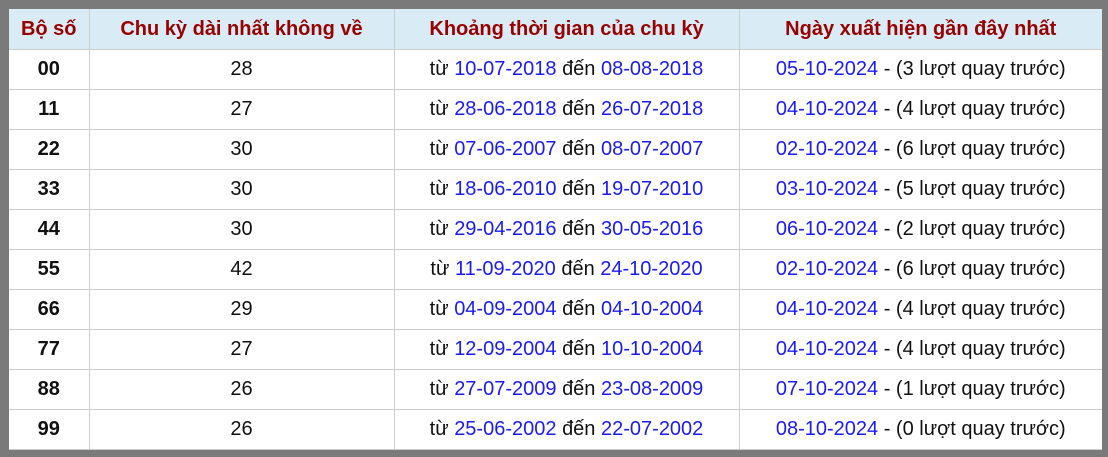  Describe the element at coordinates (49, 69) in the screenshot. I see `number-cell: 00` at that location.